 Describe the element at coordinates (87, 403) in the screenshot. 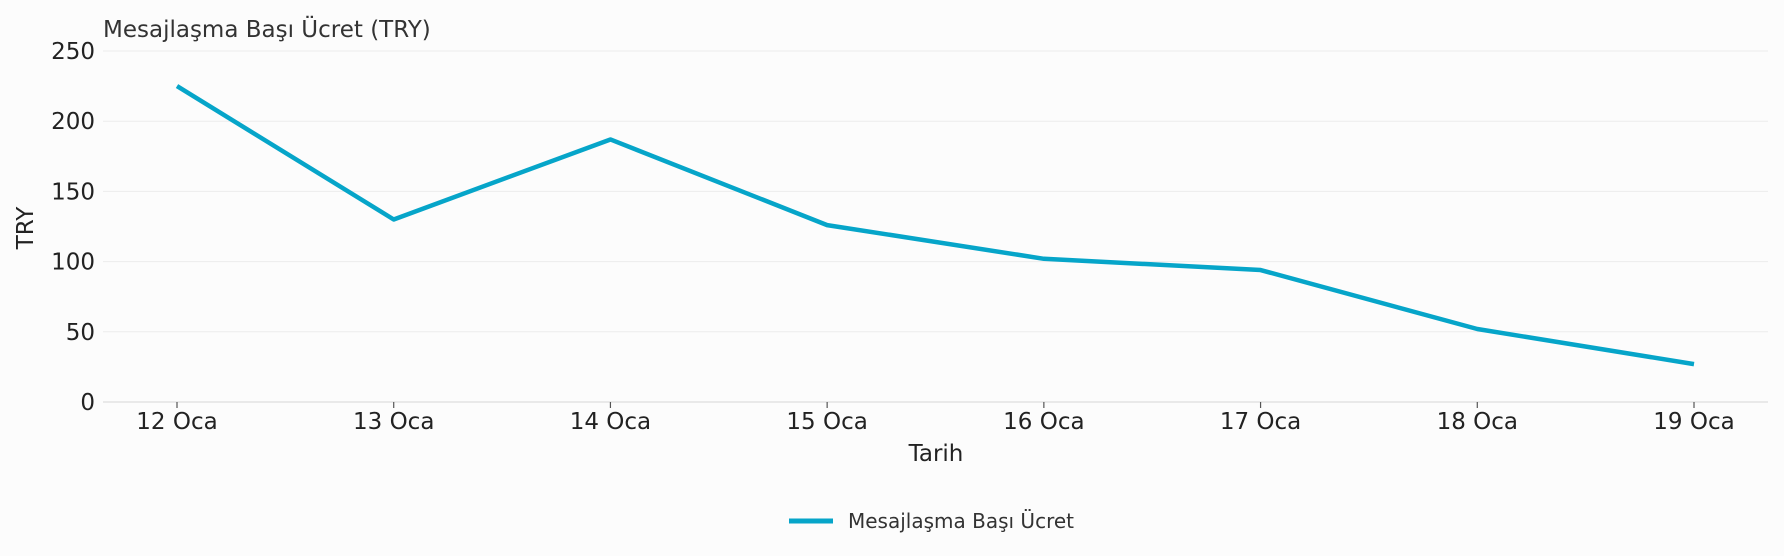

I see `y-tick-label: 0` at that location.